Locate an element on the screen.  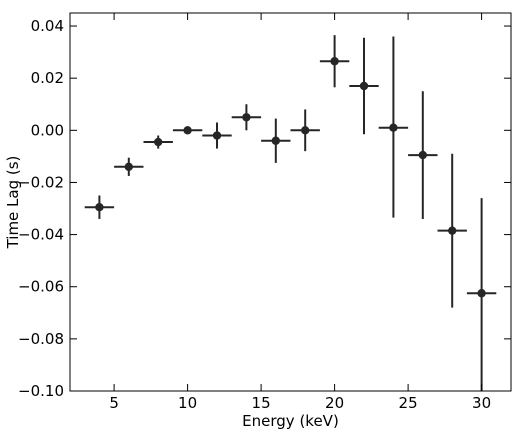
y-tick-label: 0.00 is located at coordinates (47, 130).